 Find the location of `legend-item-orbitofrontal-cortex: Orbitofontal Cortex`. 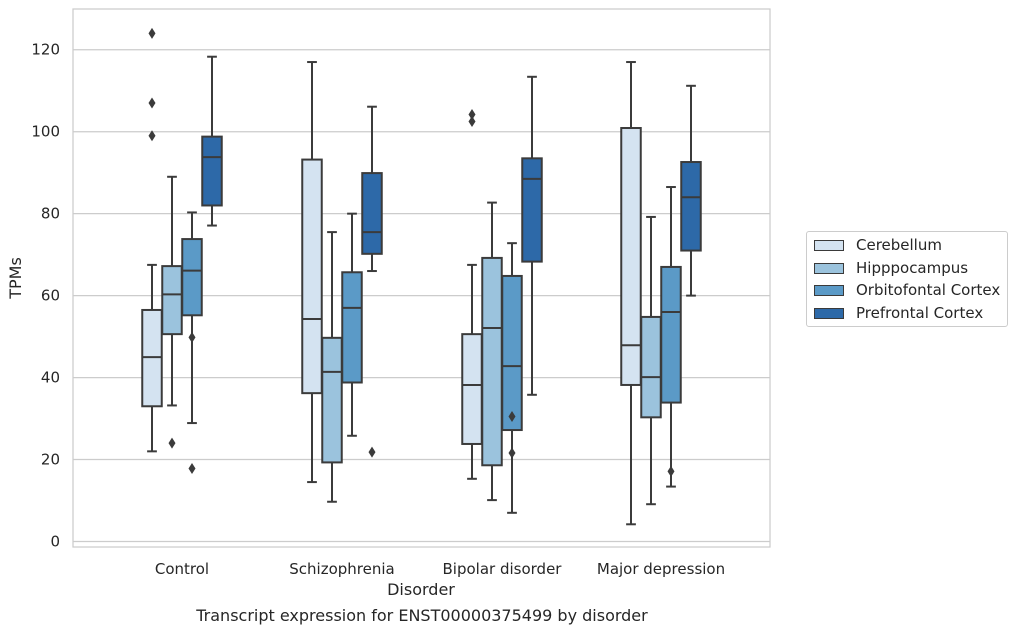

legend-item-orbitofrontal-cortex: Orbitofontal Cortex is located at coordinates (907, 290).